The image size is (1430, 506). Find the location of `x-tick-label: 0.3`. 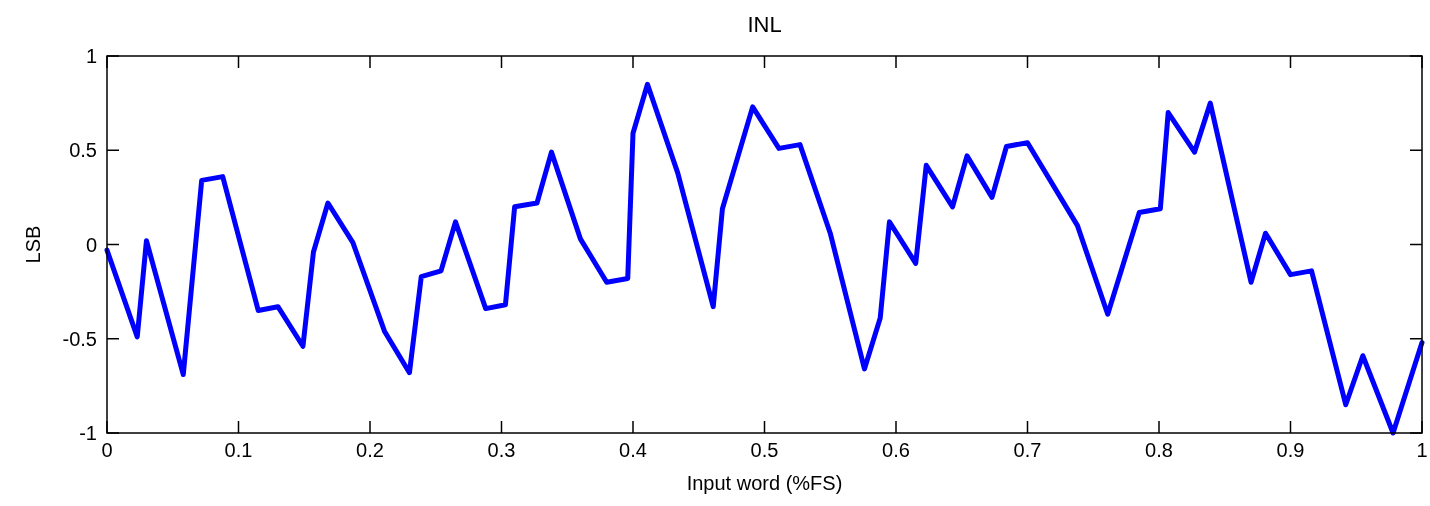

x-tick-label: 0.3 is located at coordinates (501, 450).